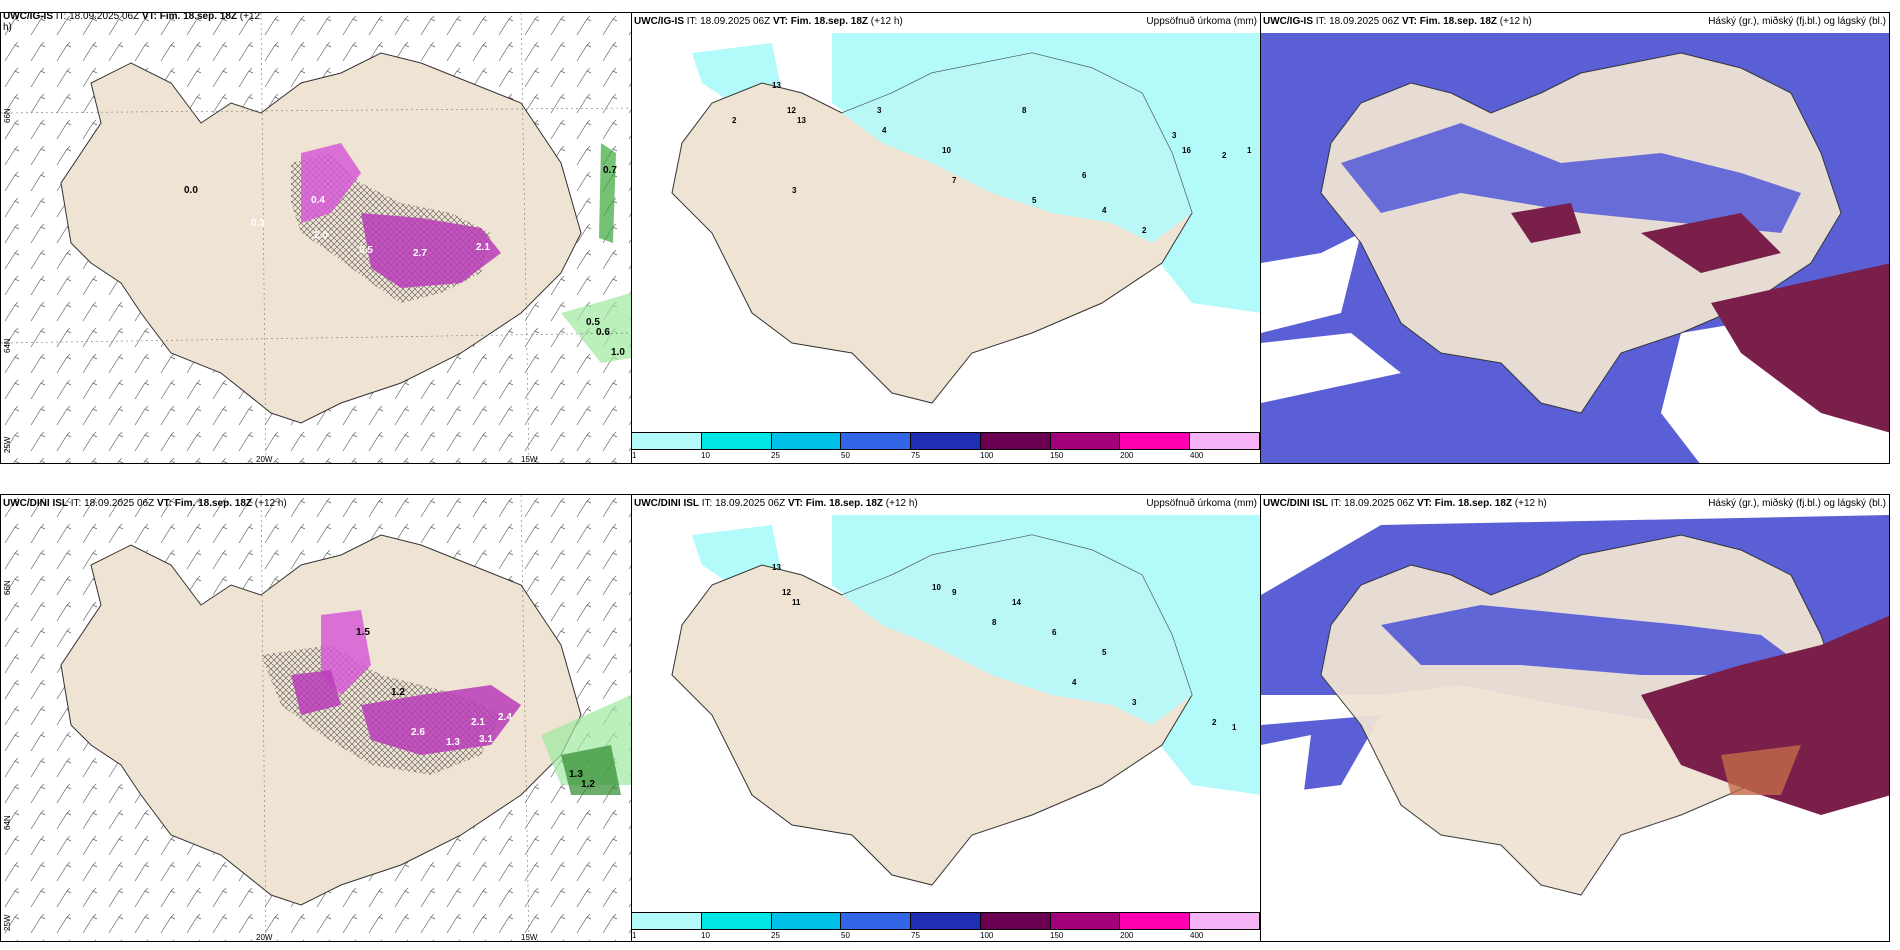  What do you see at coordinates (363, 632) in the screenshot?
I see `value-label: 1.5` at bounding box center [363, 632].